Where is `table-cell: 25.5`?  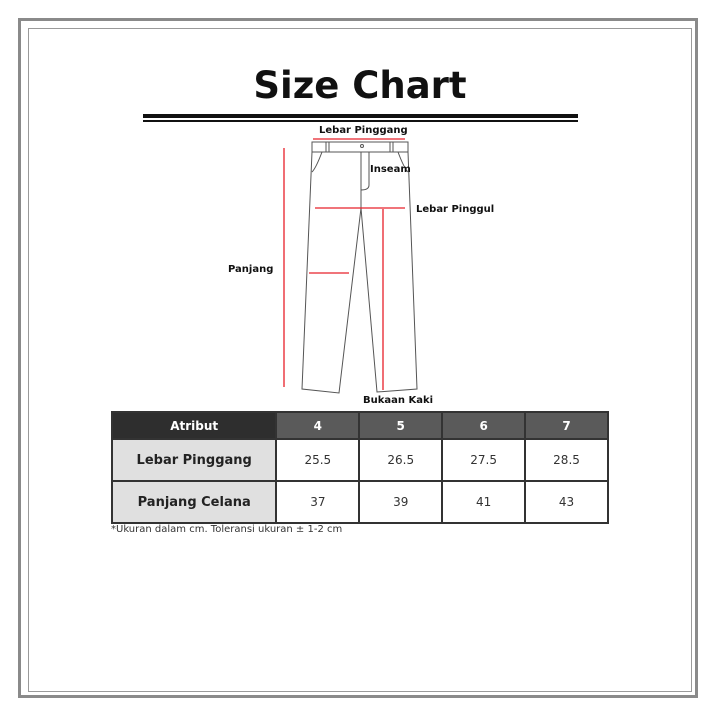
table-cell: 25.5 is located at coordinates (318, 460).